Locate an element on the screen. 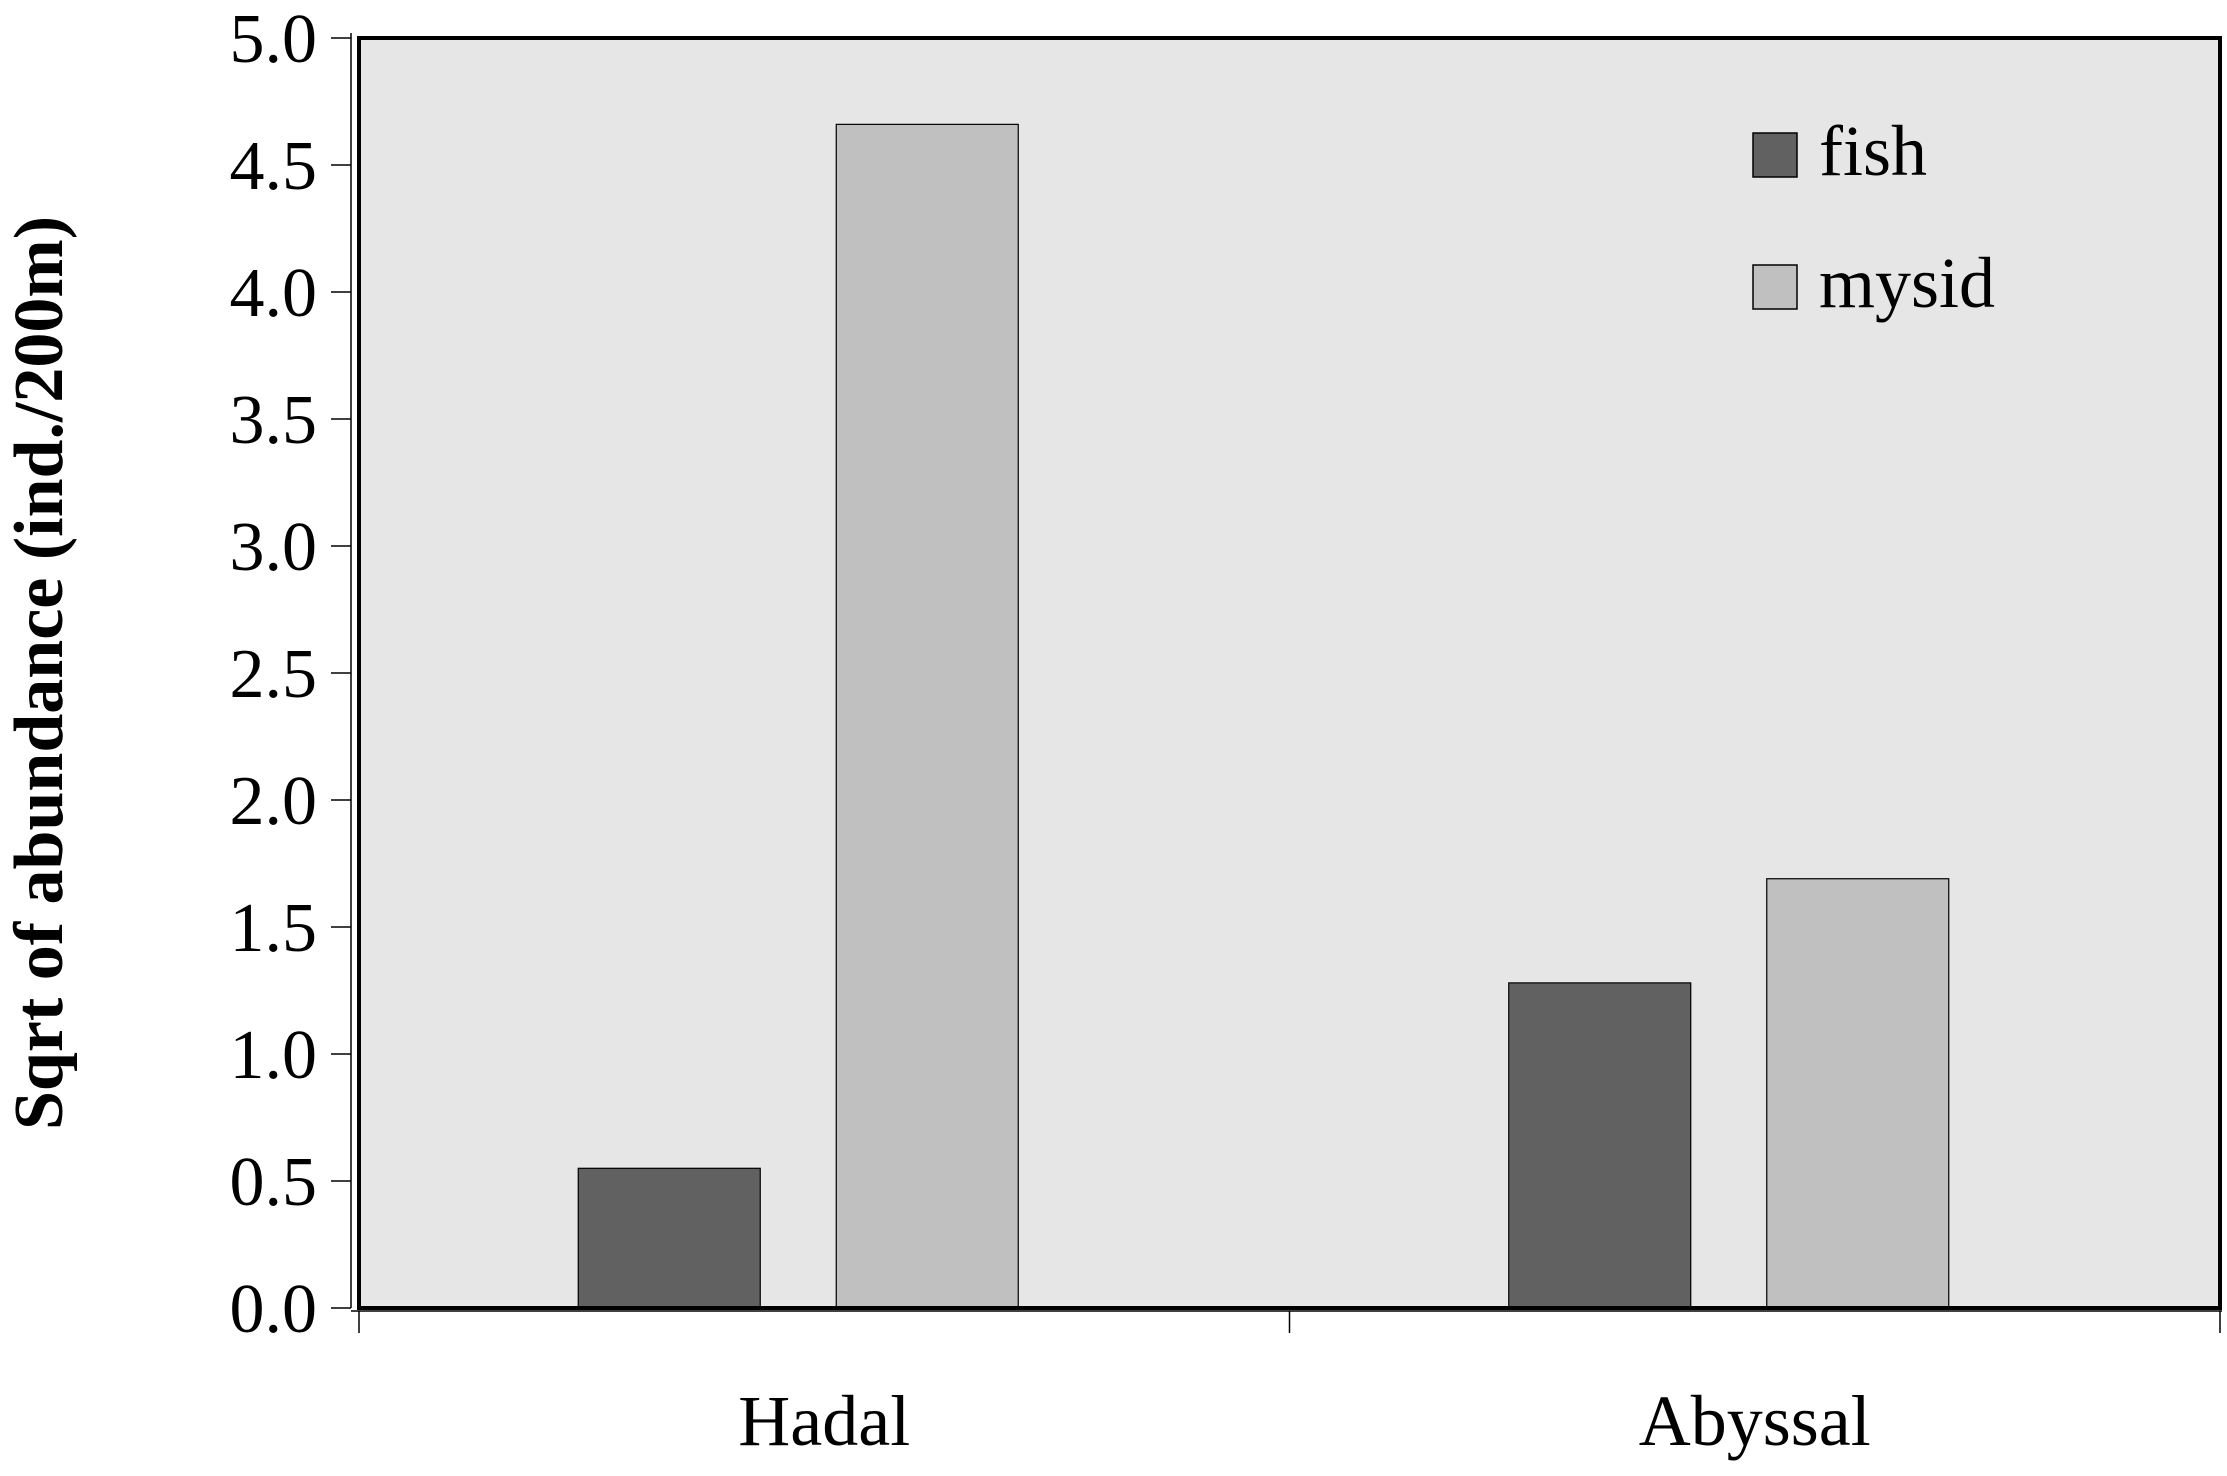 The height and width of the screenshot is (1476, 2227). y-axis-title: Sqrt of abundance (ind./200m) is located at coordinates (39, 673).